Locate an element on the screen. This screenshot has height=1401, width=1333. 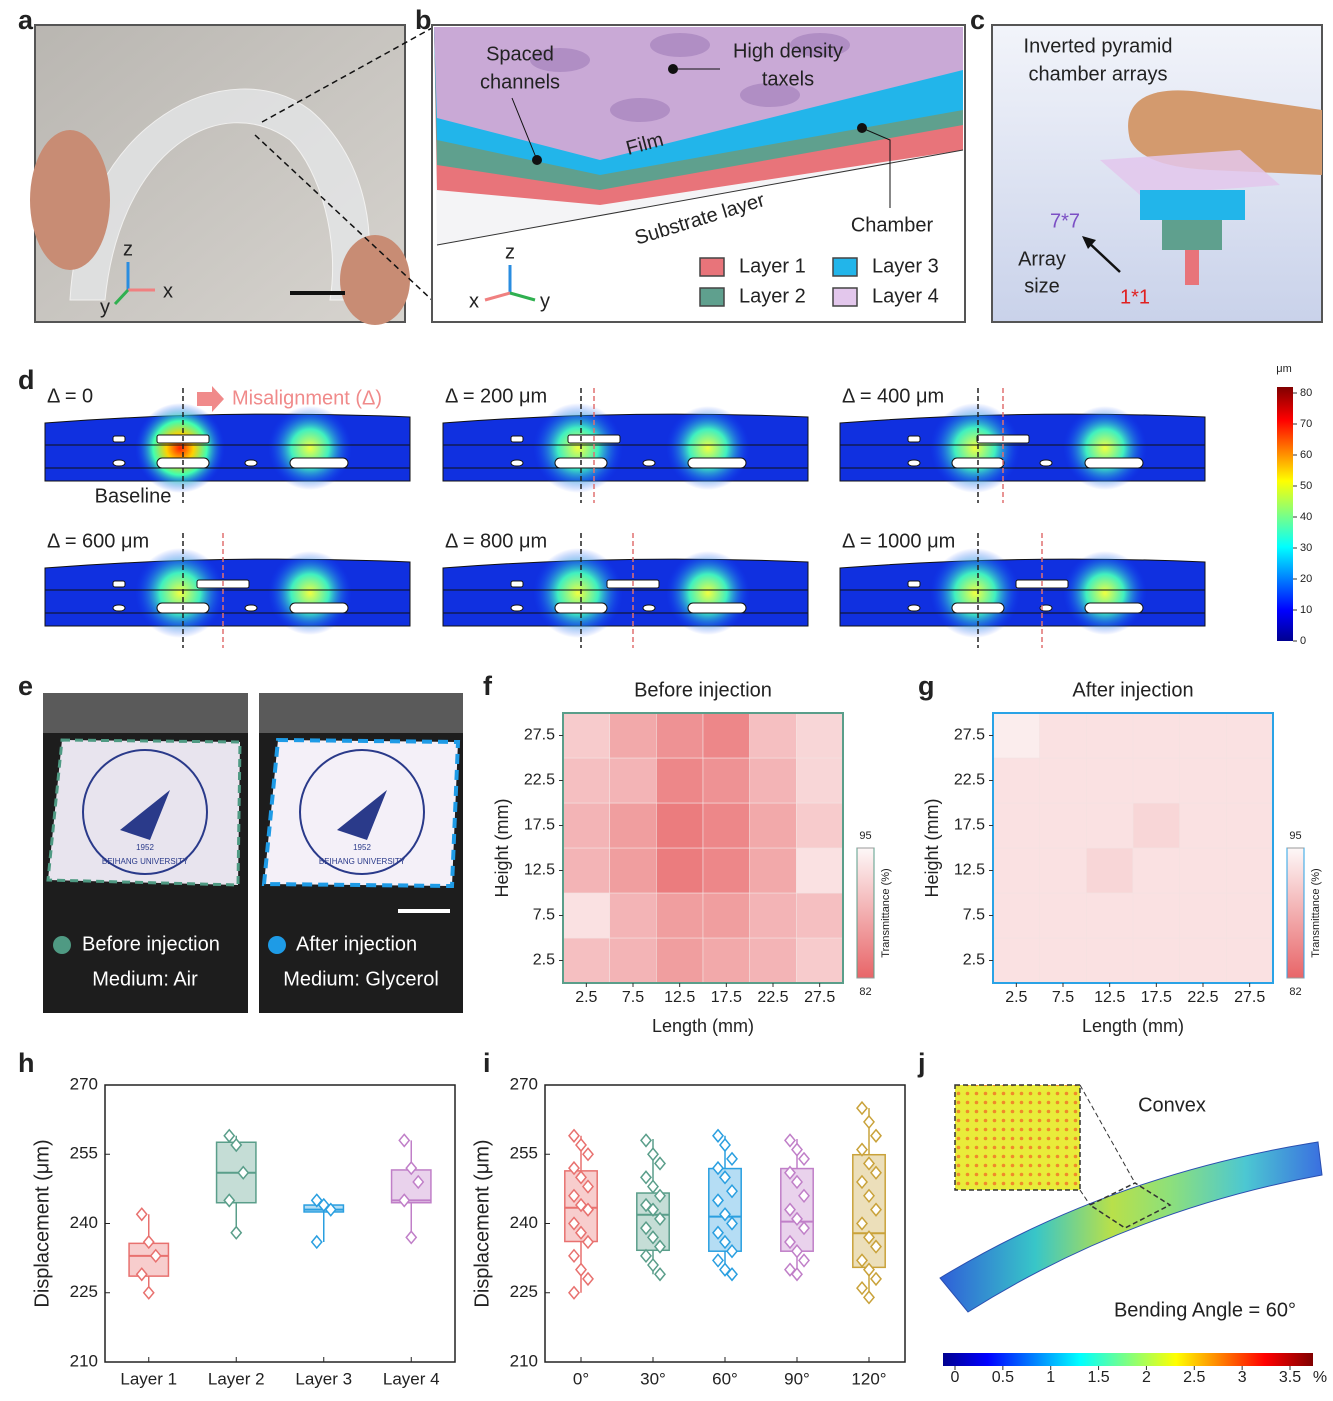
y-tick-label: 210 is located at coordinates (84, 1360).